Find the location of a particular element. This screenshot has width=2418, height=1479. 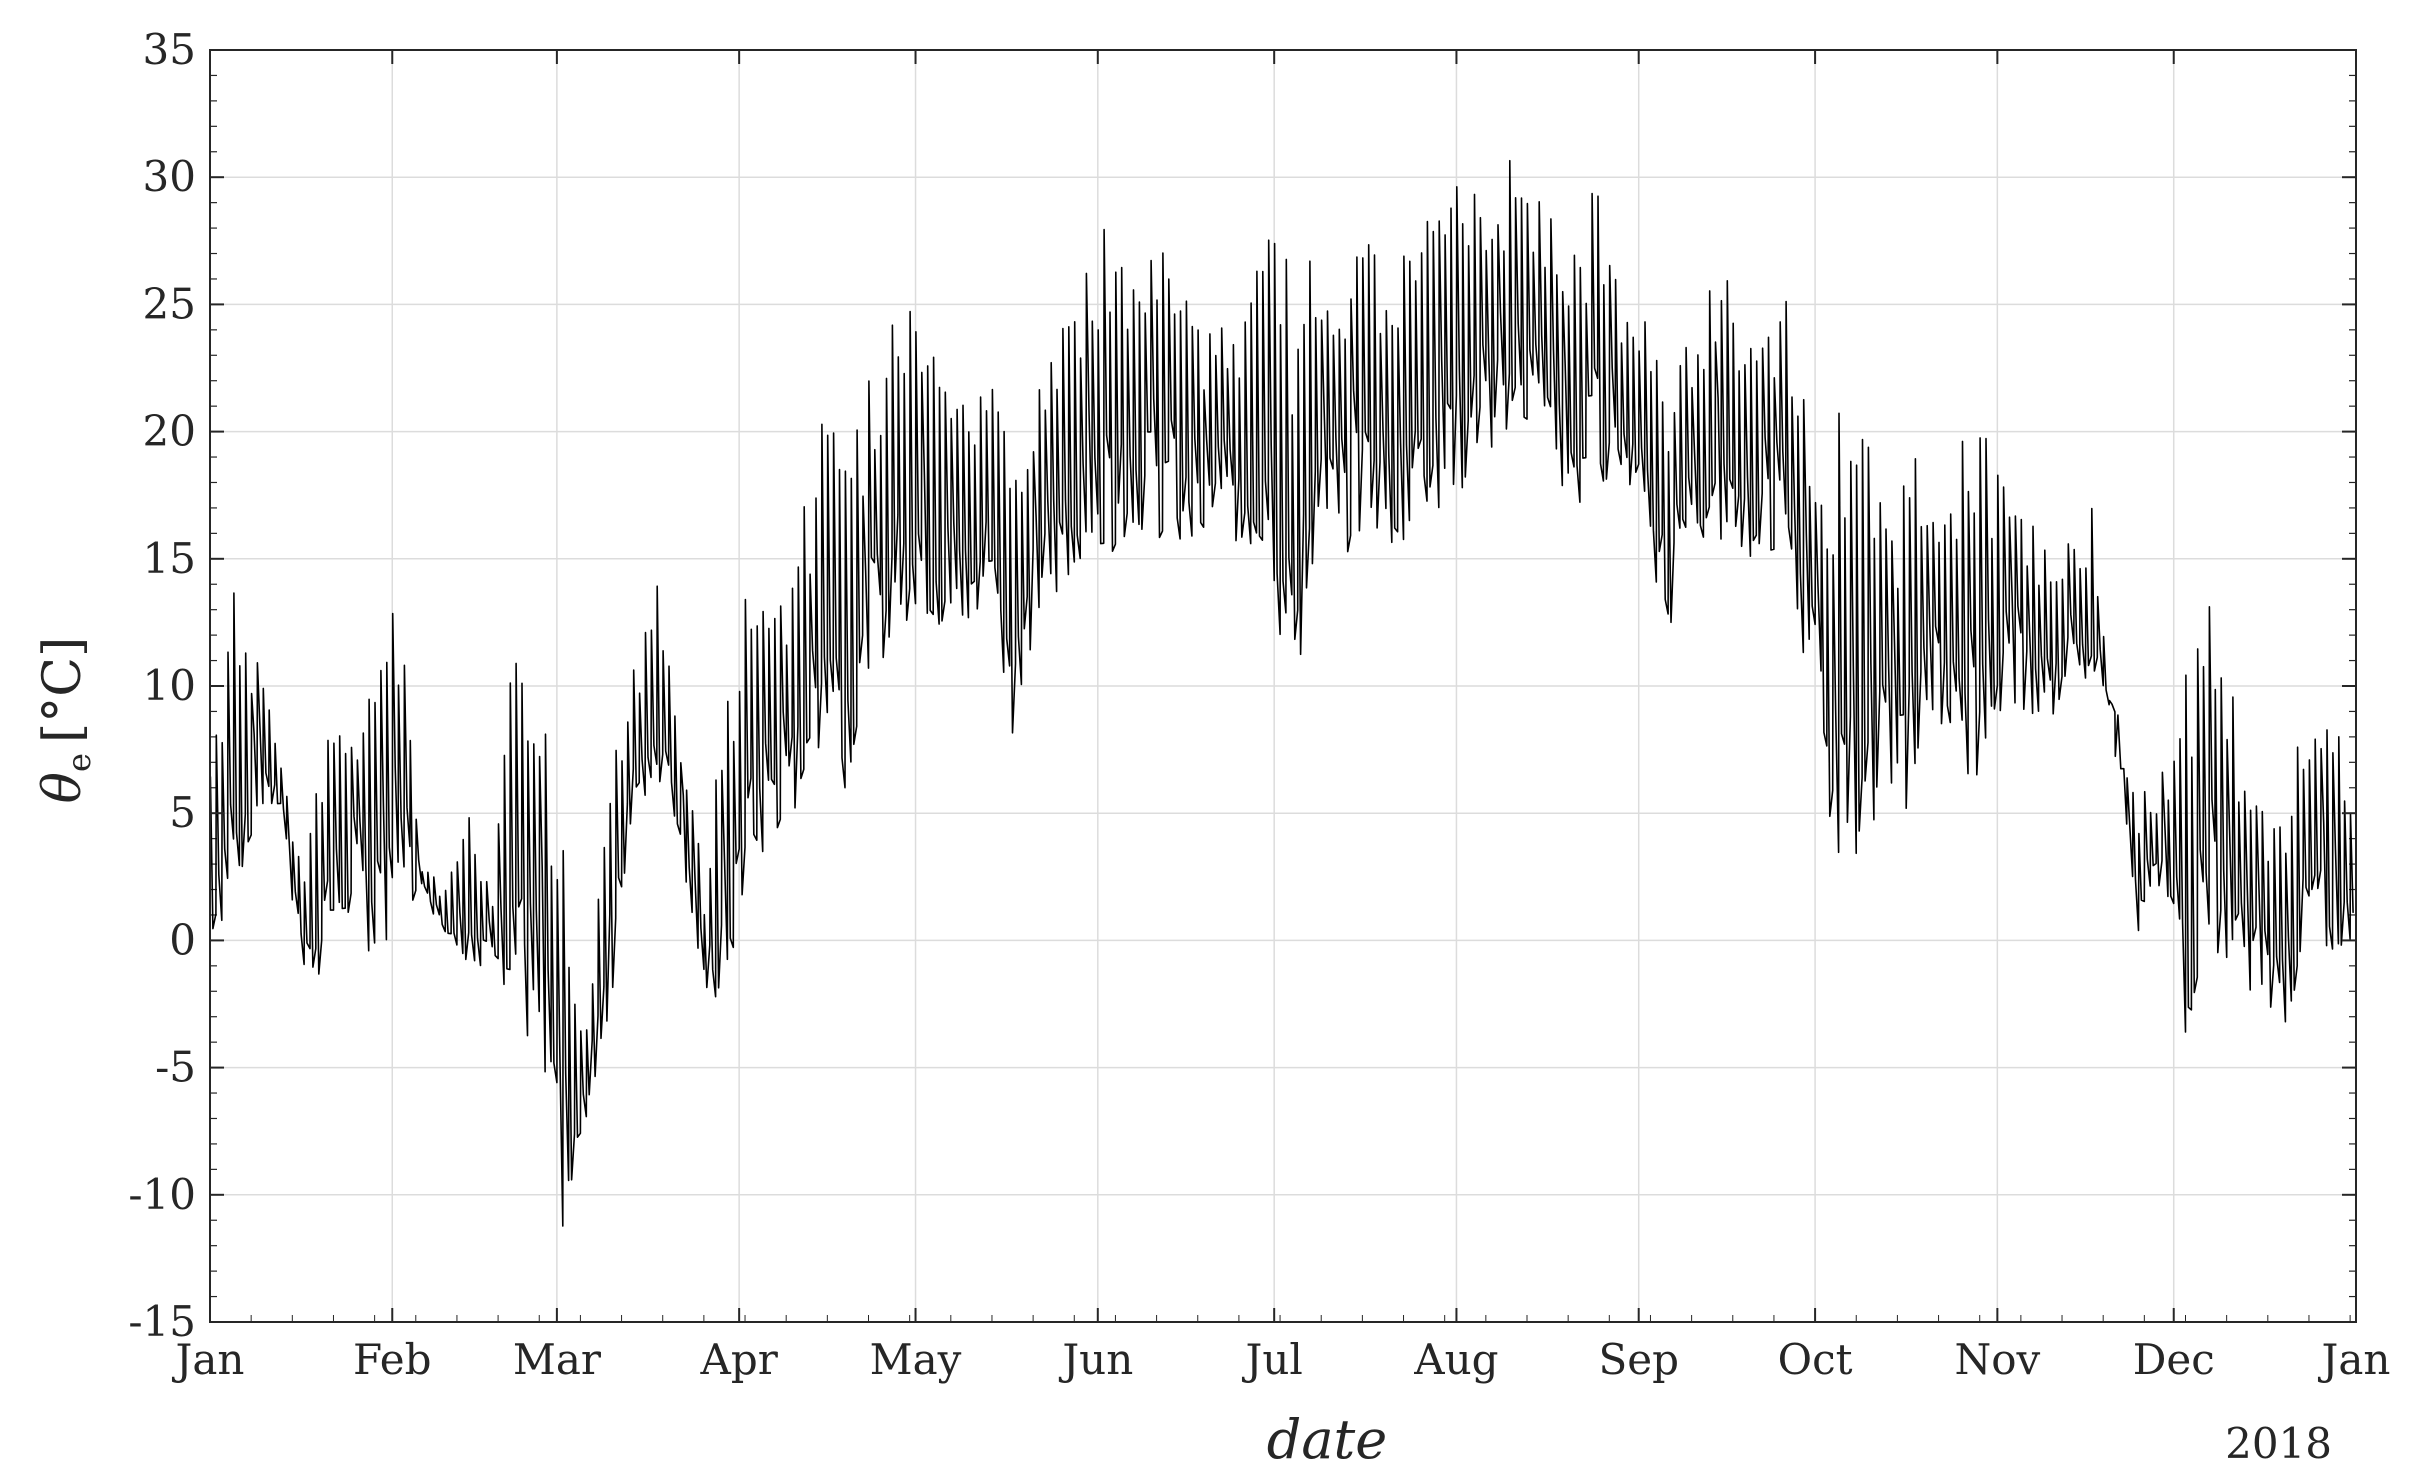

y-axis-unit: [°C] is located at coordinates (63, 690).